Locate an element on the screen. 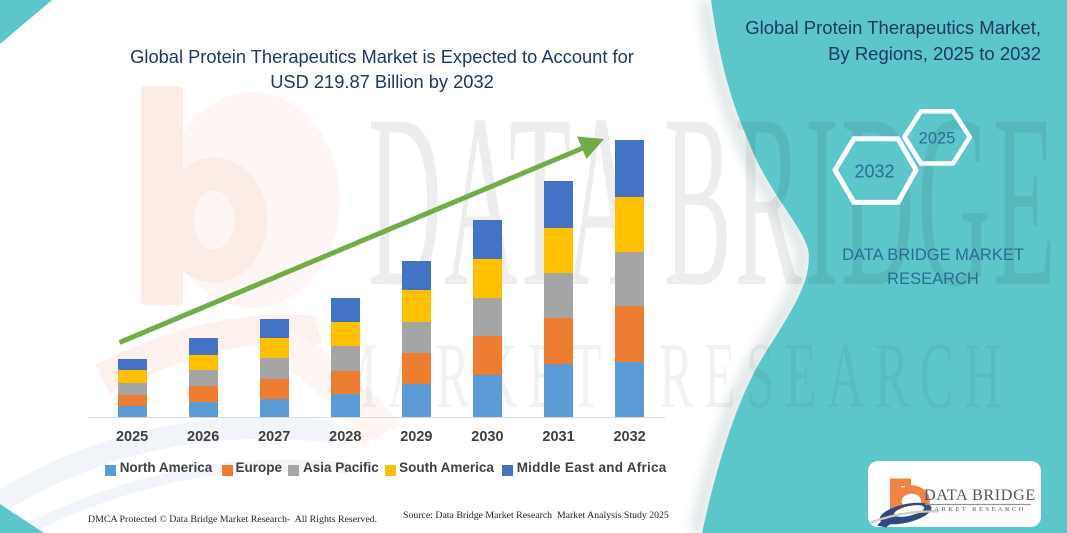 The image size is (1067, 533). svg-text: DATA BRIDGE is located at coordinates (980, 495).